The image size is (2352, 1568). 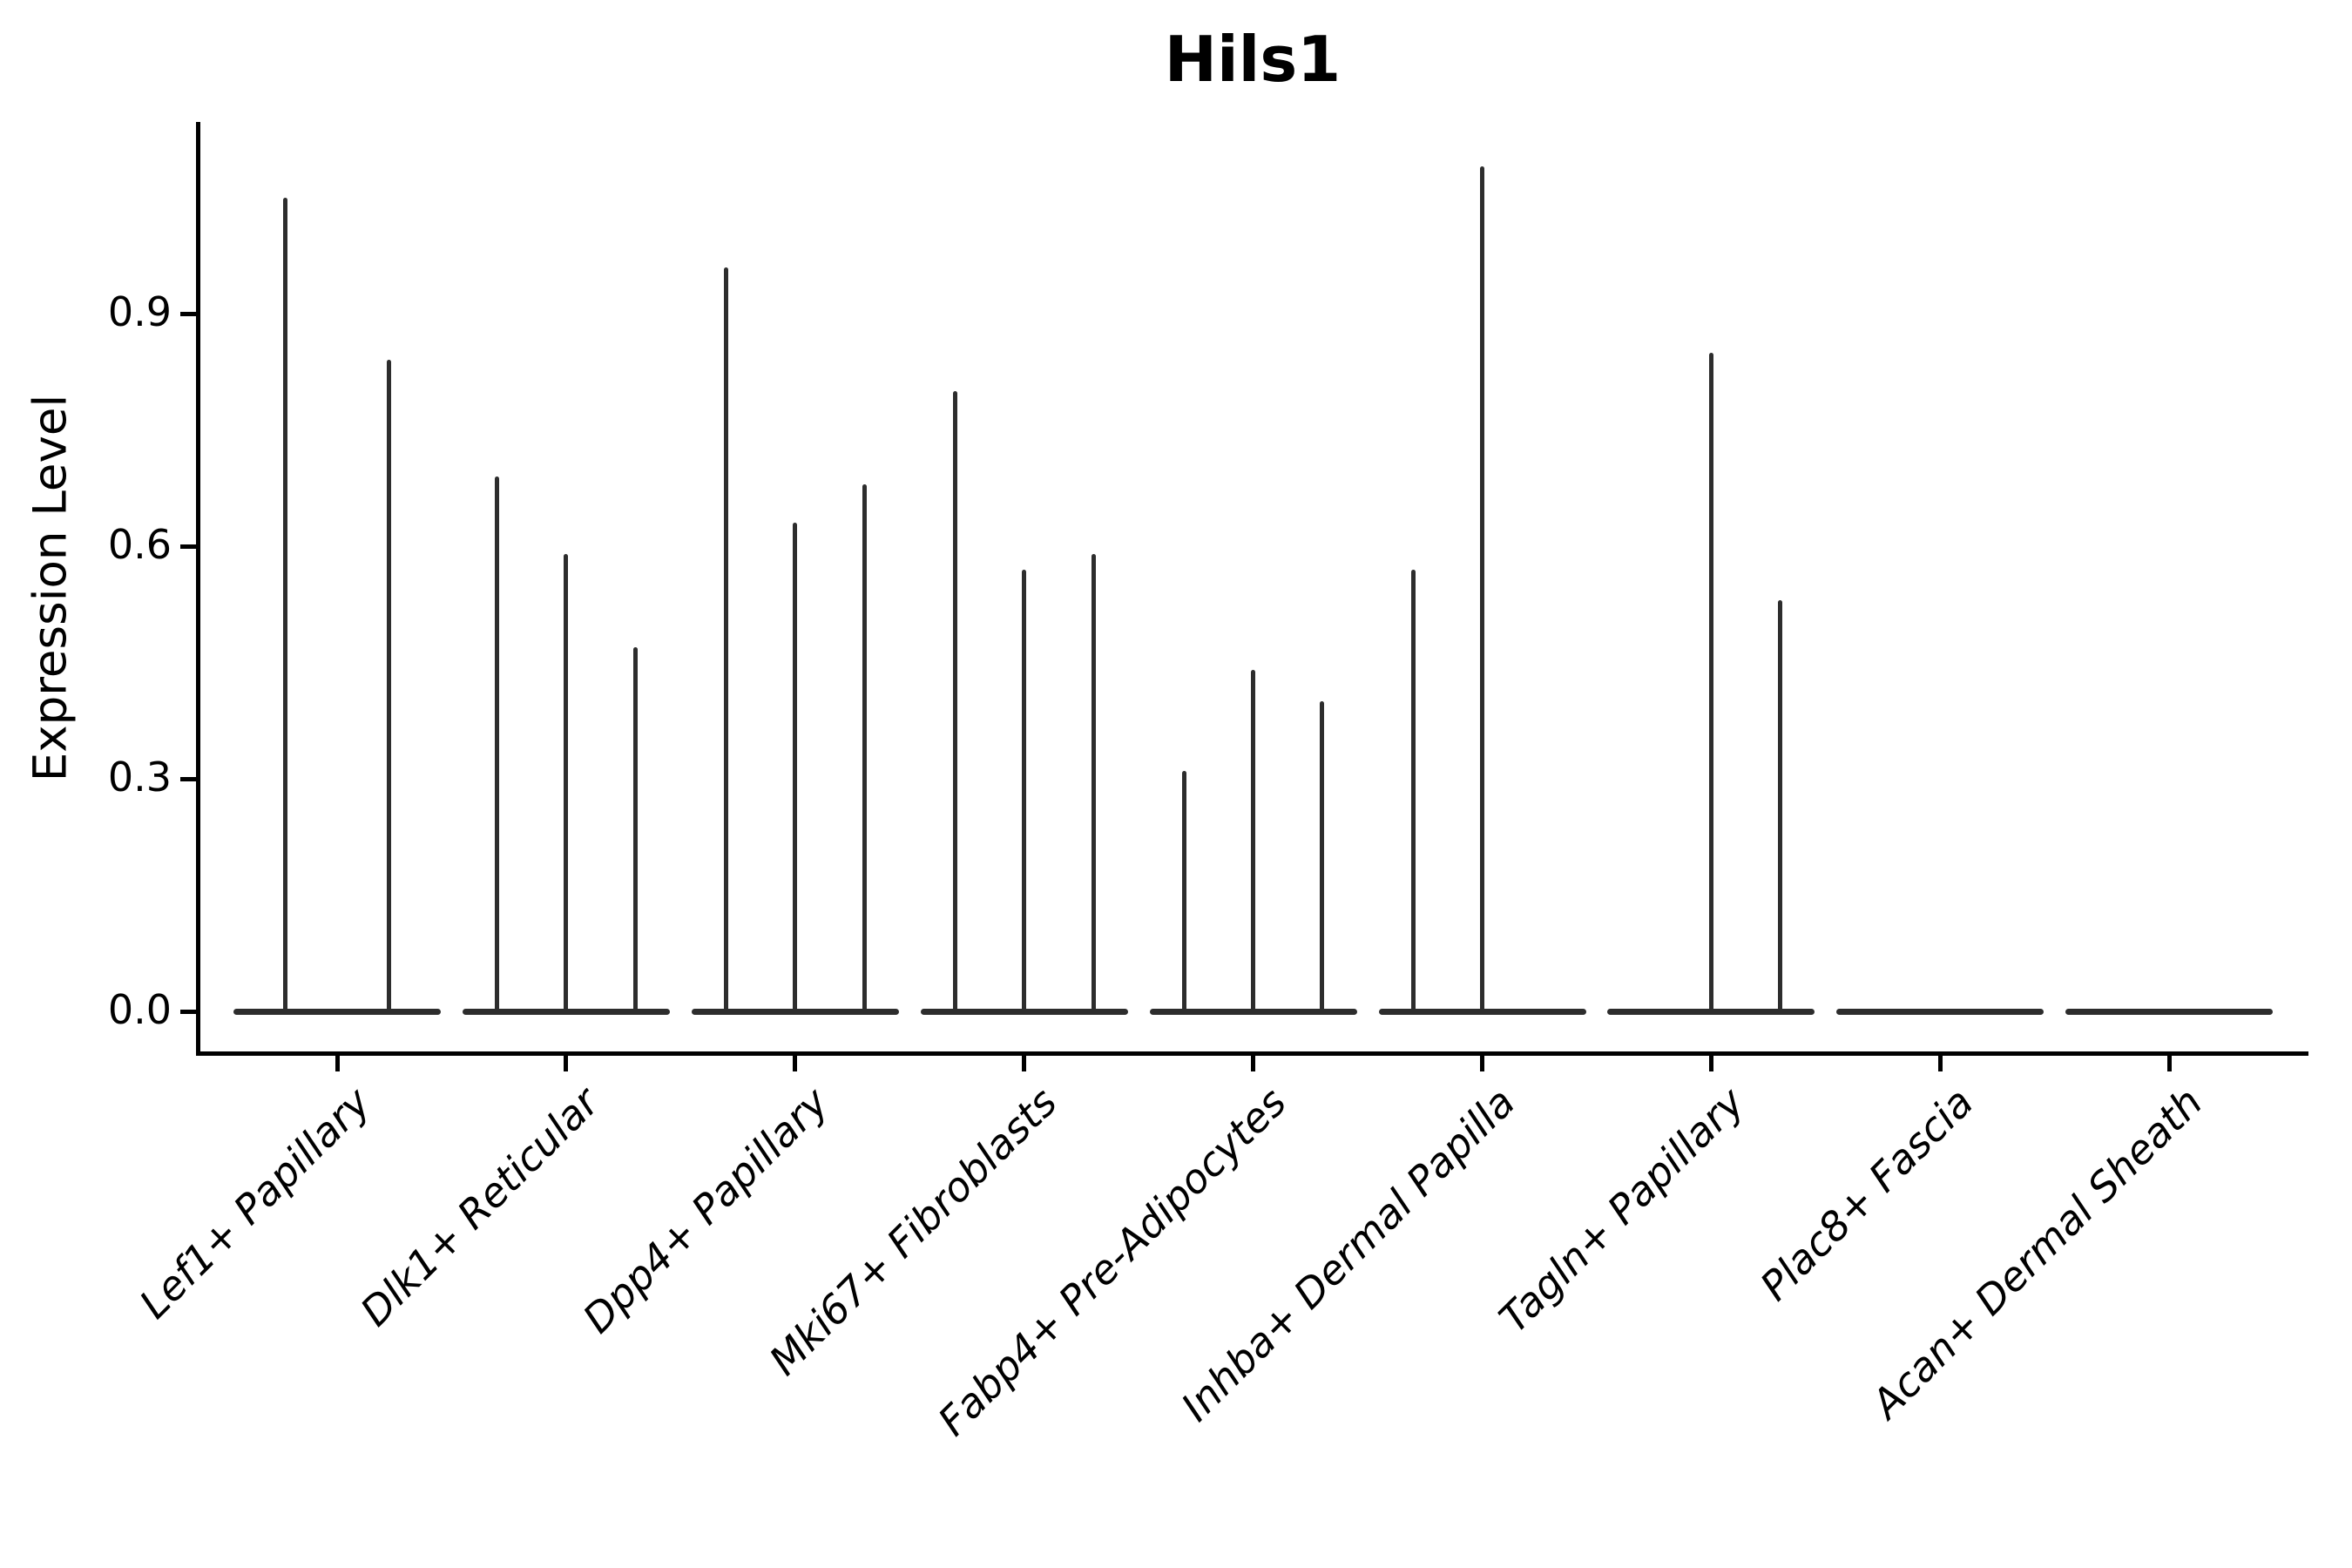 What do you see at coordinates (139, 311) in the screenshot?
I see `y-axis-tick-label: 0.9` at bounding box center [139, 311].